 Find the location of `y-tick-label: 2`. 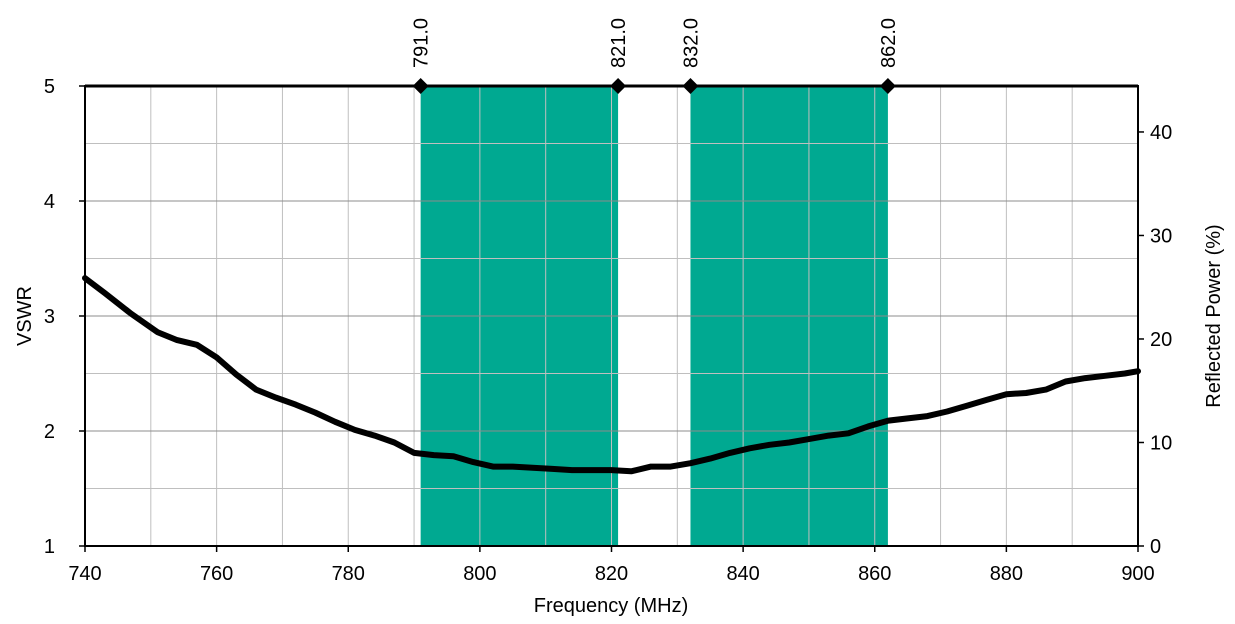

y-tick-label: 2 is located at coordinates (49, 432).